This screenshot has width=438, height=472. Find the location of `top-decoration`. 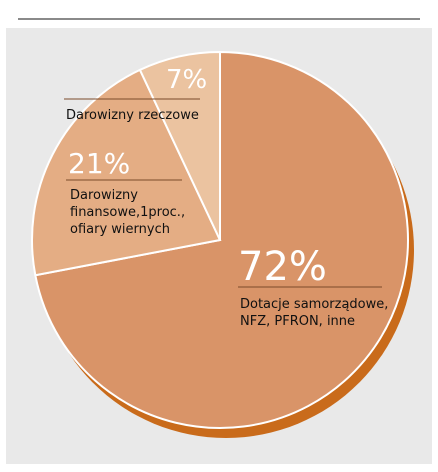

top-decoration is located at coordinates (219, 14).